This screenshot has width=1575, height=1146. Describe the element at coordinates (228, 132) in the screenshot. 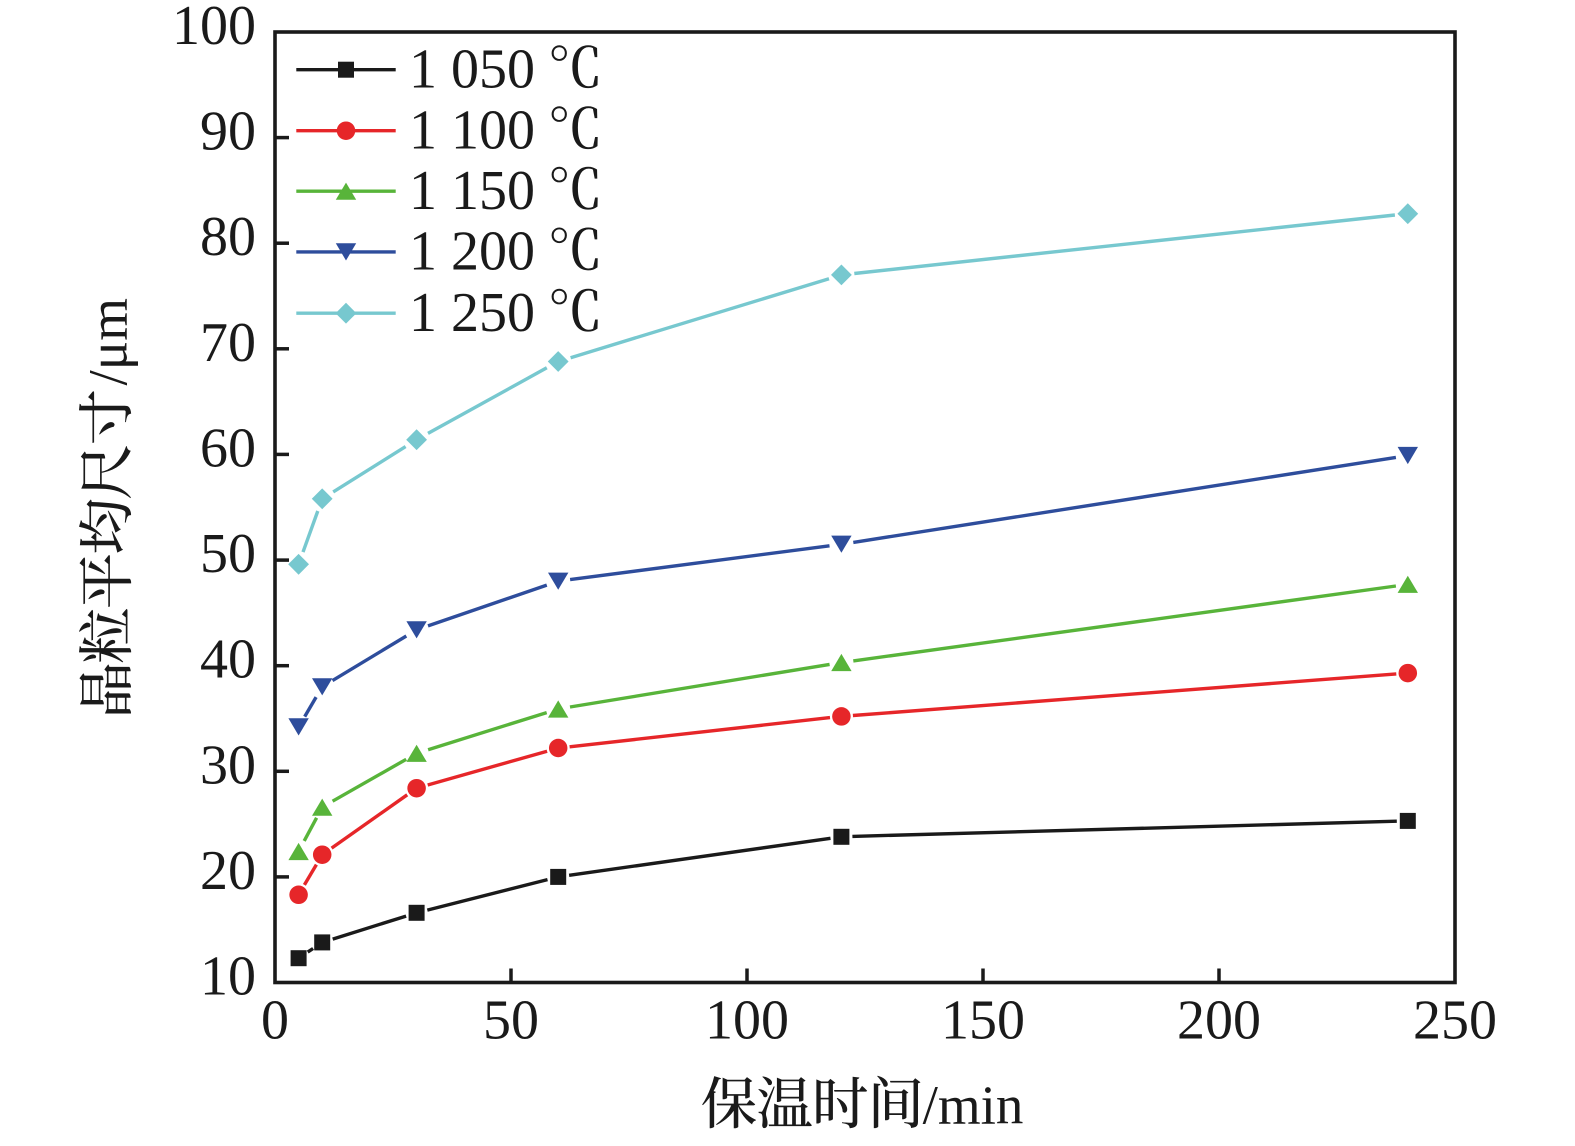

I see `svg-text: 90` at that location.